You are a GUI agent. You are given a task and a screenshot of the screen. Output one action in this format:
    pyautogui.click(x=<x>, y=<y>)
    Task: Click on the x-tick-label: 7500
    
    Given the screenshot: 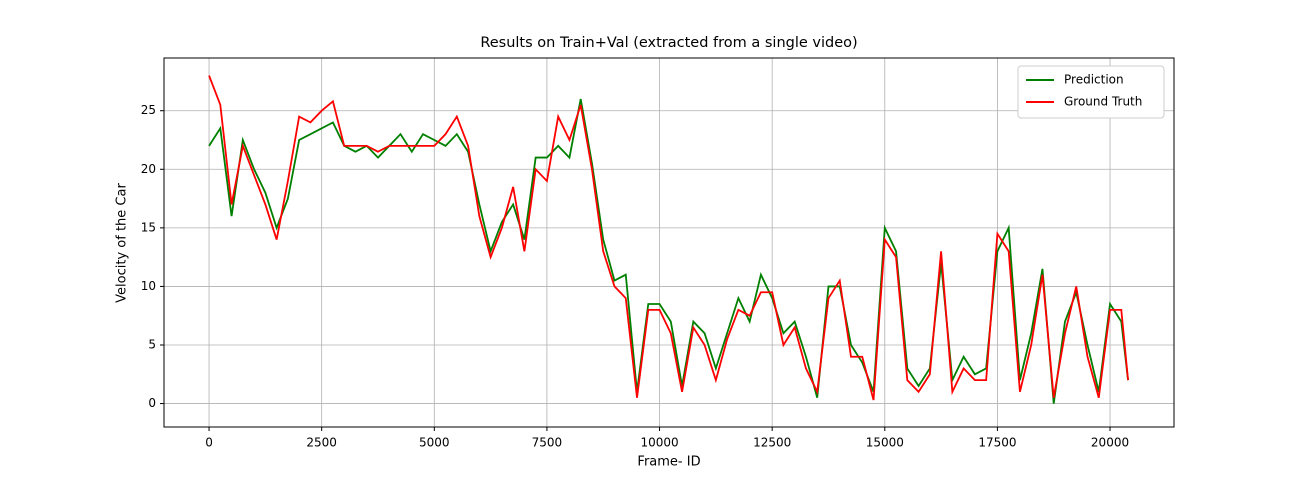 What is the action you would take?
    pyautogui.click(x=547, y=443)
    